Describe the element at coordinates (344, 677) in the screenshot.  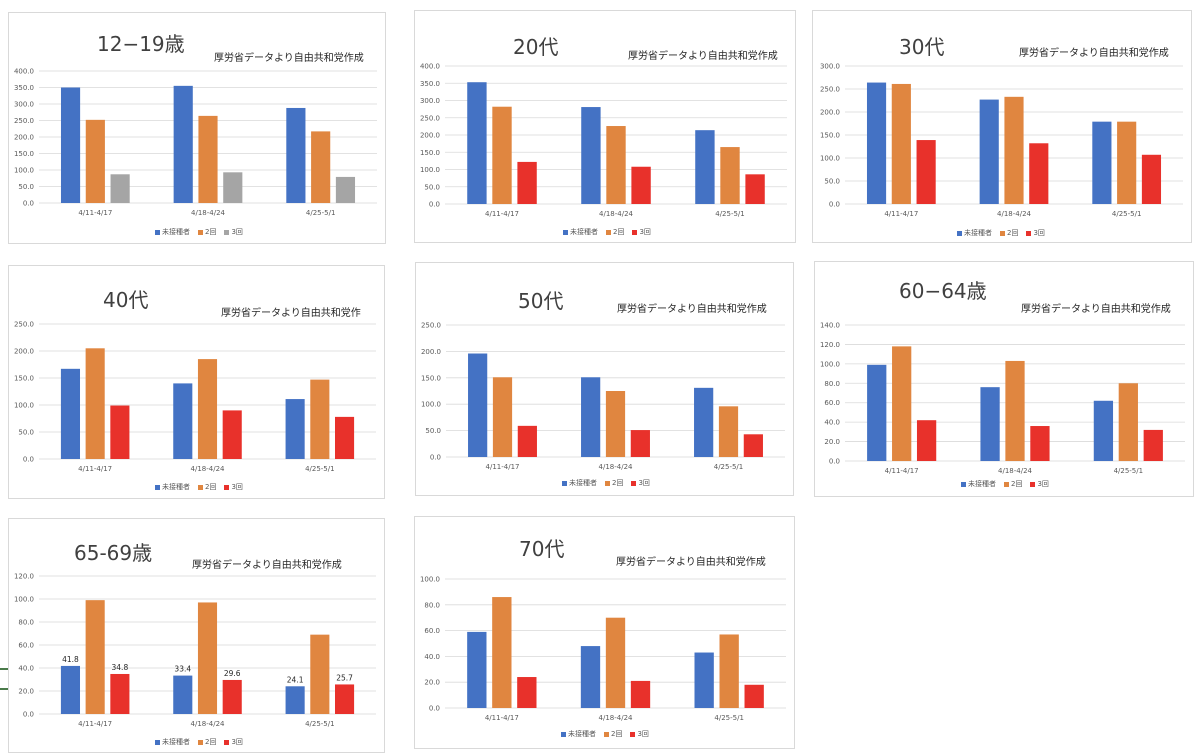
I see `data-label: 25.7` at that location.